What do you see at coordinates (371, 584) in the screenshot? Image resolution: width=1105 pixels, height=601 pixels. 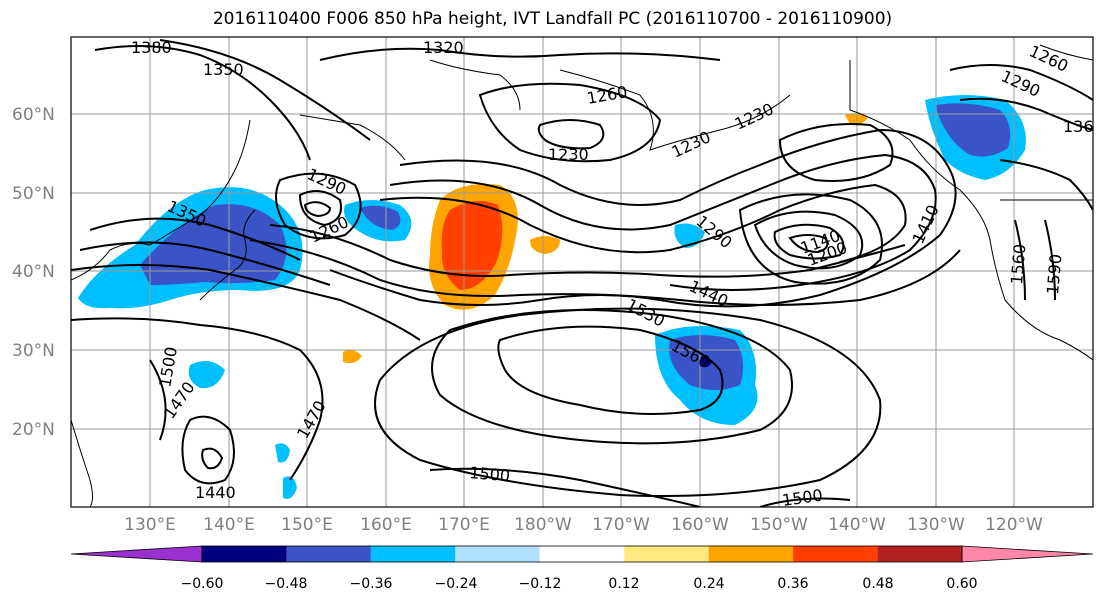 I see `colorbar-tick-label: −0.36` at bounding box center [371, 584].